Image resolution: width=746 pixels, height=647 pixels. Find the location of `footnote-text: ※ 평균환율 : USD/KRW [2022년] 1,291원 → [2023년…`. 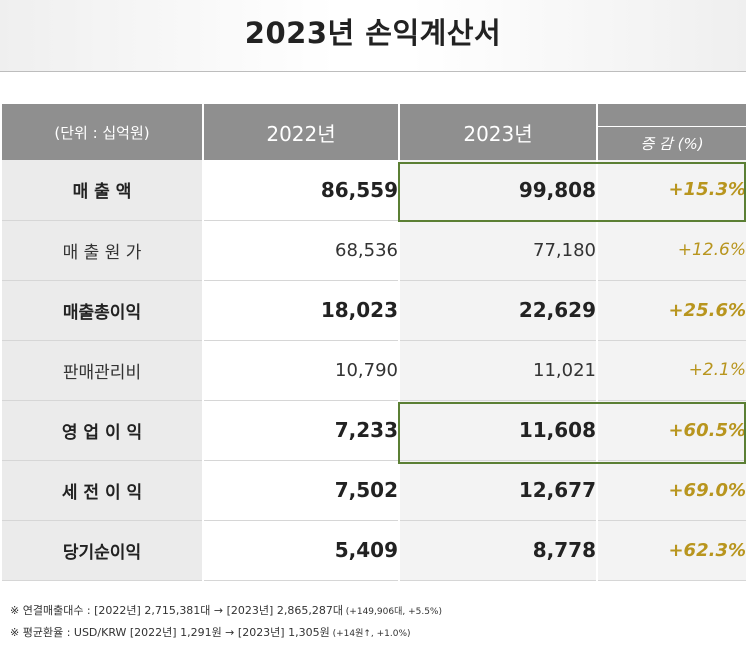

footnote-text: ※ 평균환율 : USD/KRW [2022년] 1,291원 → [2023년… is located at coordinates (170, 632).